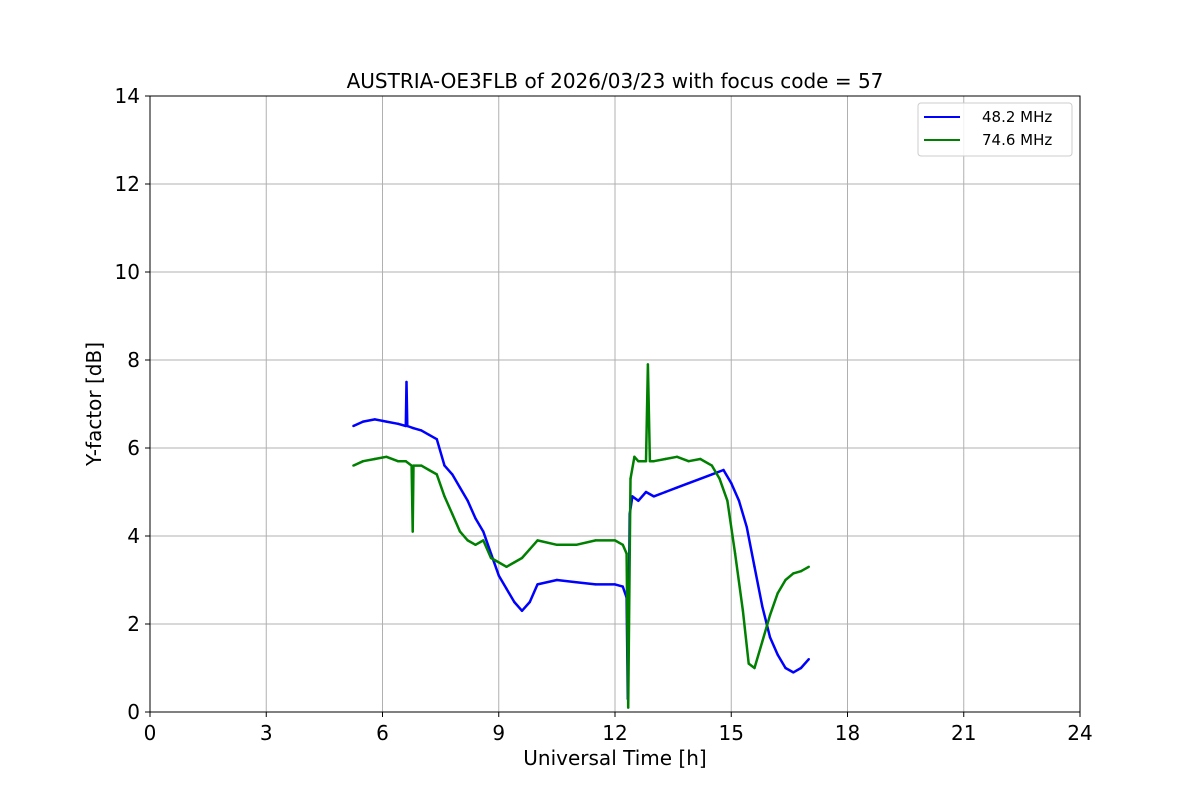 Image resolution: width=1200 pixels, height=800 pixels. Describe the element at coordinates (127, 184) in the screenshot. I see `y-tick-label: 12` at that location.